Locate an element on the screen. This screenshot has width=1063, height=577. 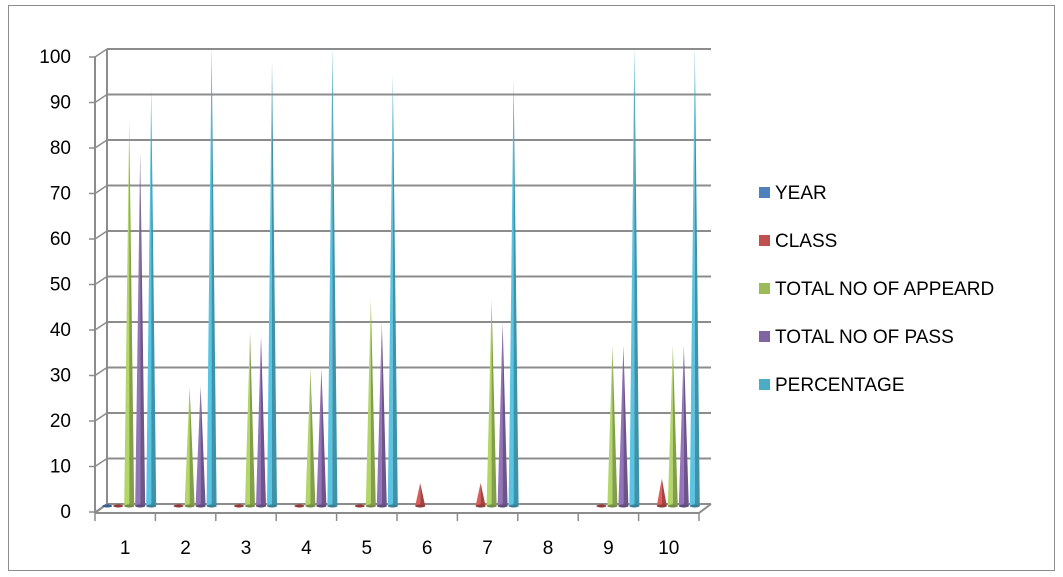
y-tick-label: 20 is located at coordinates (60, 421).